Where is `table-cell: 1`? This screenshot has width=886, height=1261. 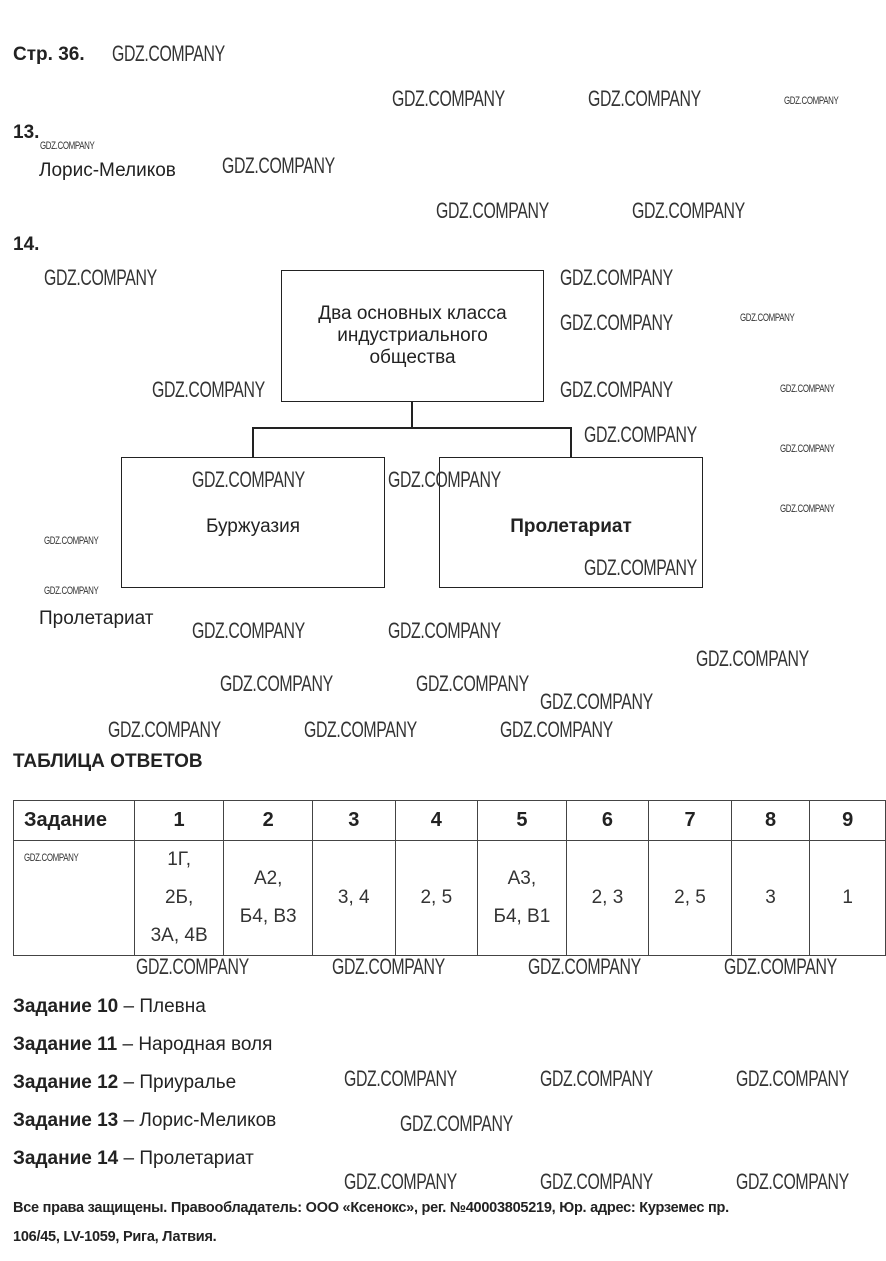 table-cell: 1 is located at coordinates (847, 898).